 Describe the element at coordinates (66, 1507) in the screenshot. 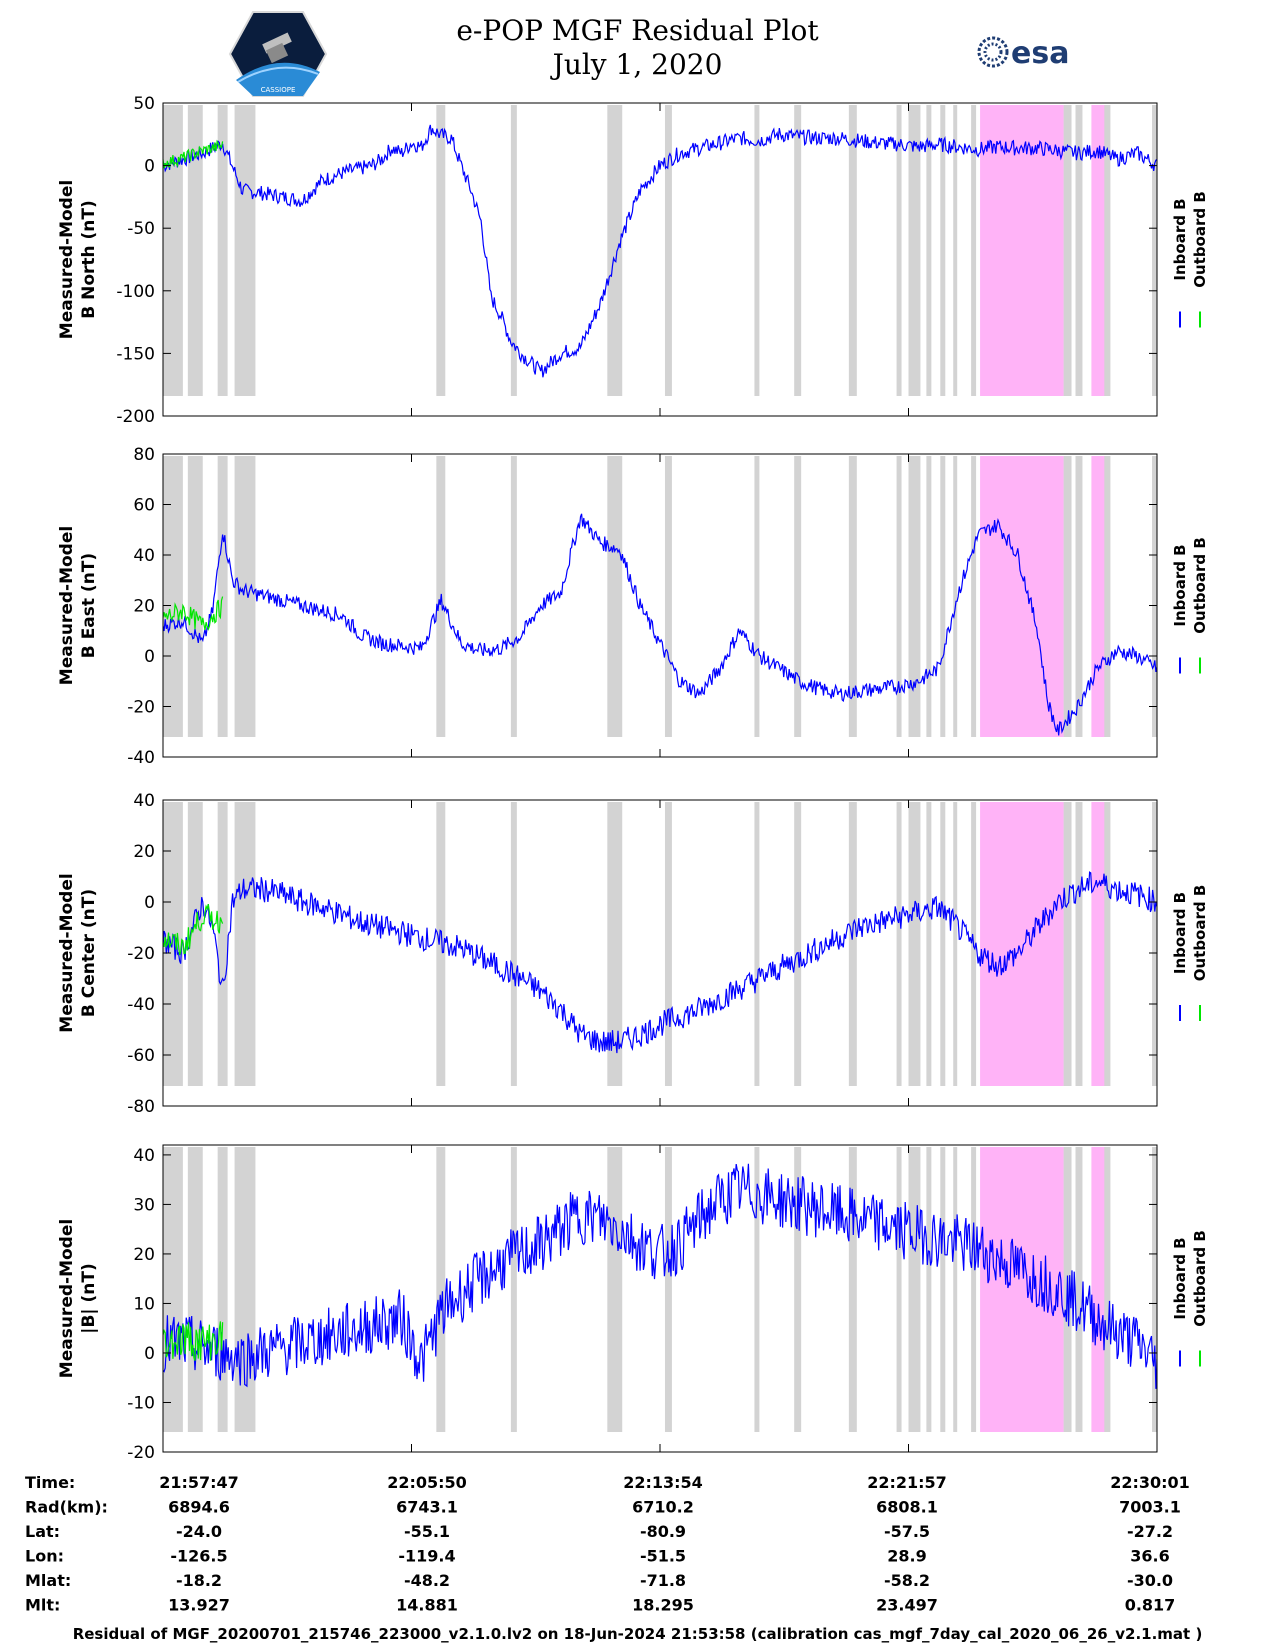

I see `row-label: Rad(km):` at that location.